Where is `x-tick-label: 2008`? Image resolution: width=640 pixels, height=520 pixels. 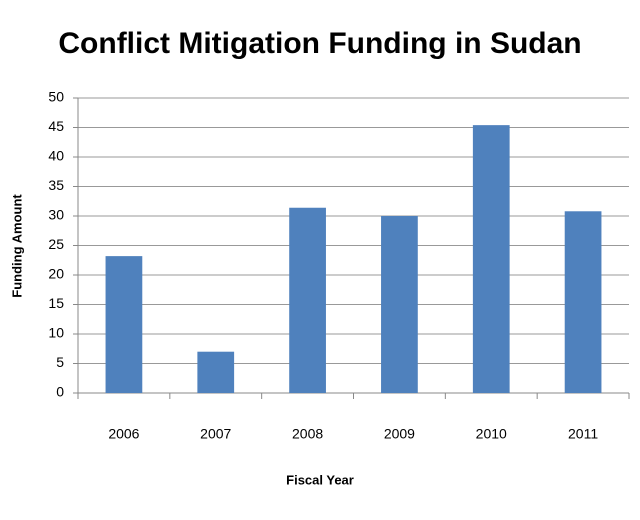
x-tick-label: 2008 is located at coordinates (307, 434).